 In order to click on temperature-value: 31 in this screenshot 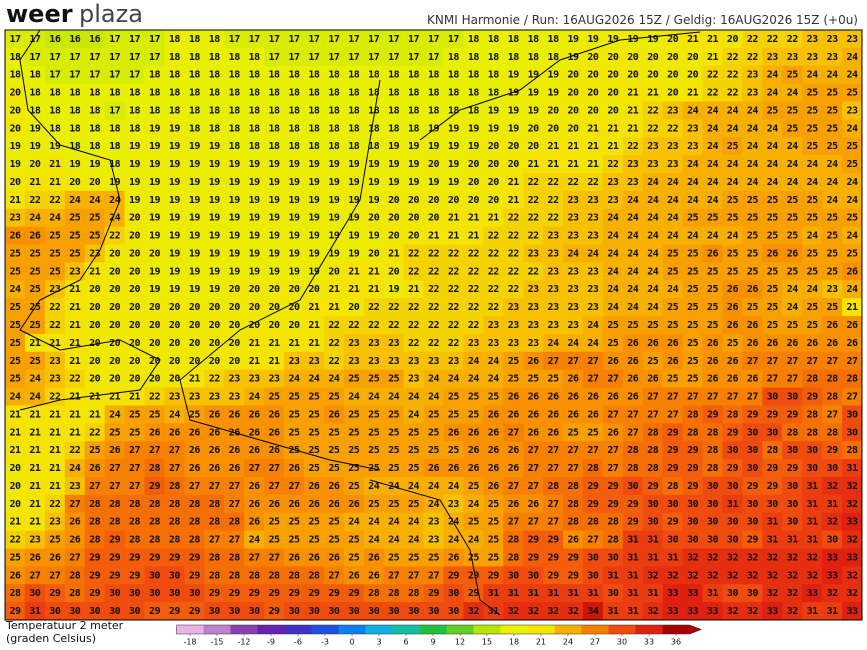, I will do `click(773, 522)`.